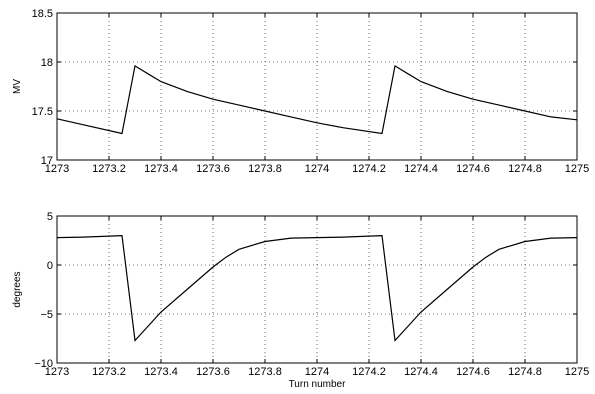  Describe the element at coordinates (318, 384) in the screenshot. I see `x-axis-label: Turn number` at that location.